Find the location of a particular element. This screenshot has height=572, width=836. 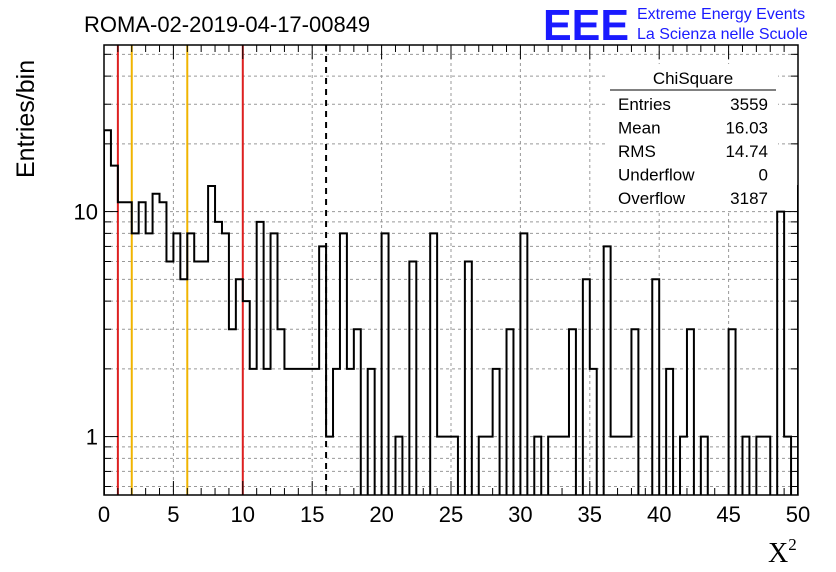

x-tick-label: 15 is located at coordinates (312, 514).